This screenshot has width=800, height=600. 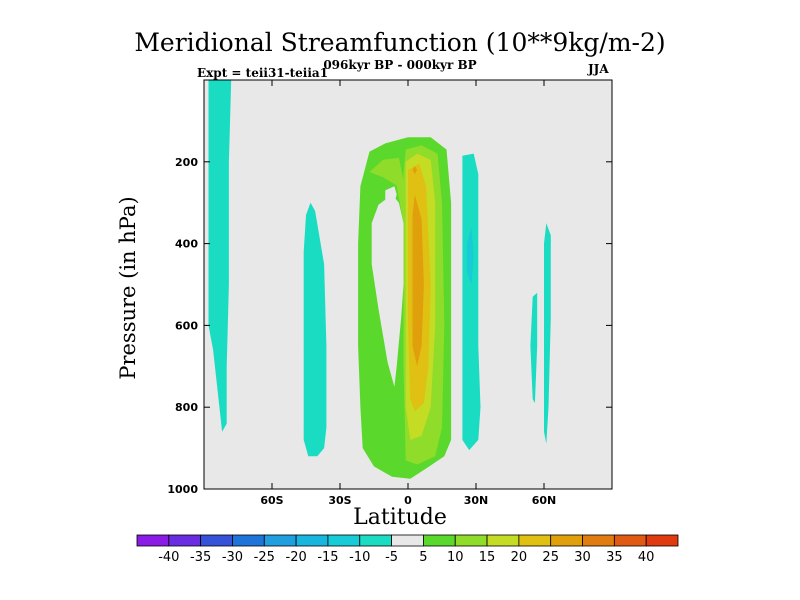 I want to click on contour-negative-sliver-60n-a, so click(x=534, y=348).